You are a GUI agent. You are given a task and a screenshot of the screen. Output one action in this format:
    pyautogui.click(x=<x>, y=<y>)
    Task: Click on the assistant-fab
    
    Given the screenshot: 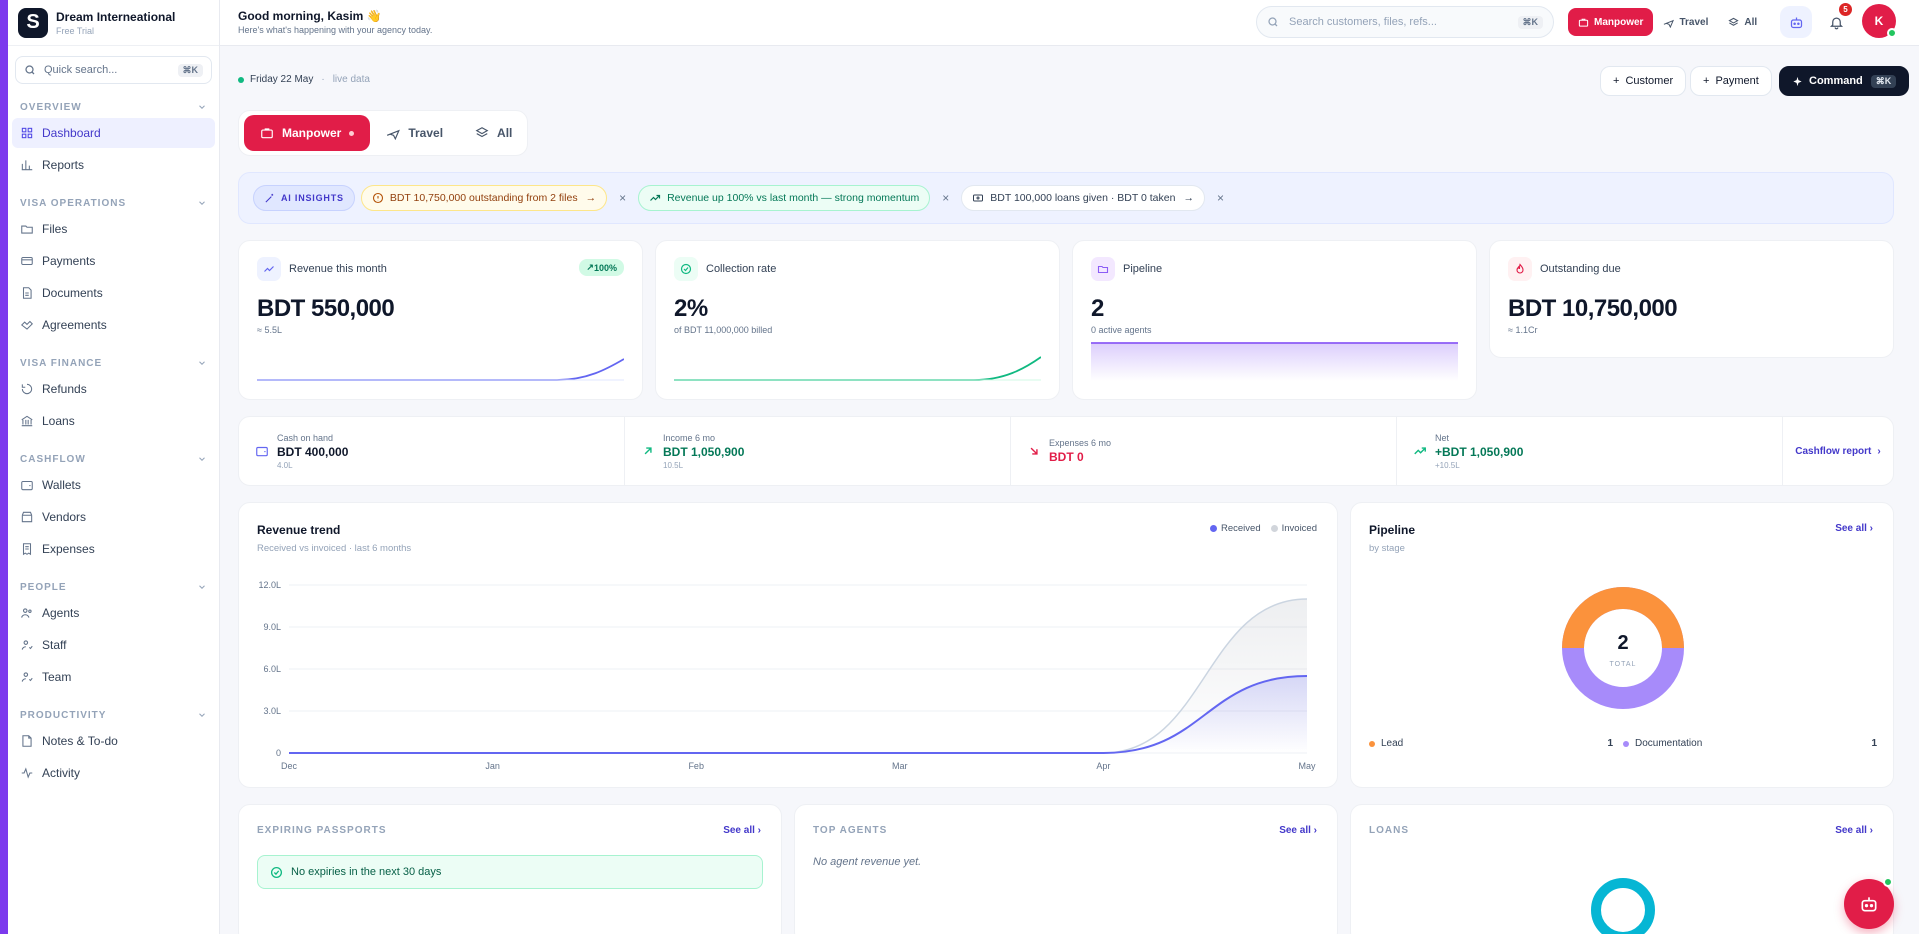 What is the action you would take?
    pyautogui.click(x=1869, y=903)
    